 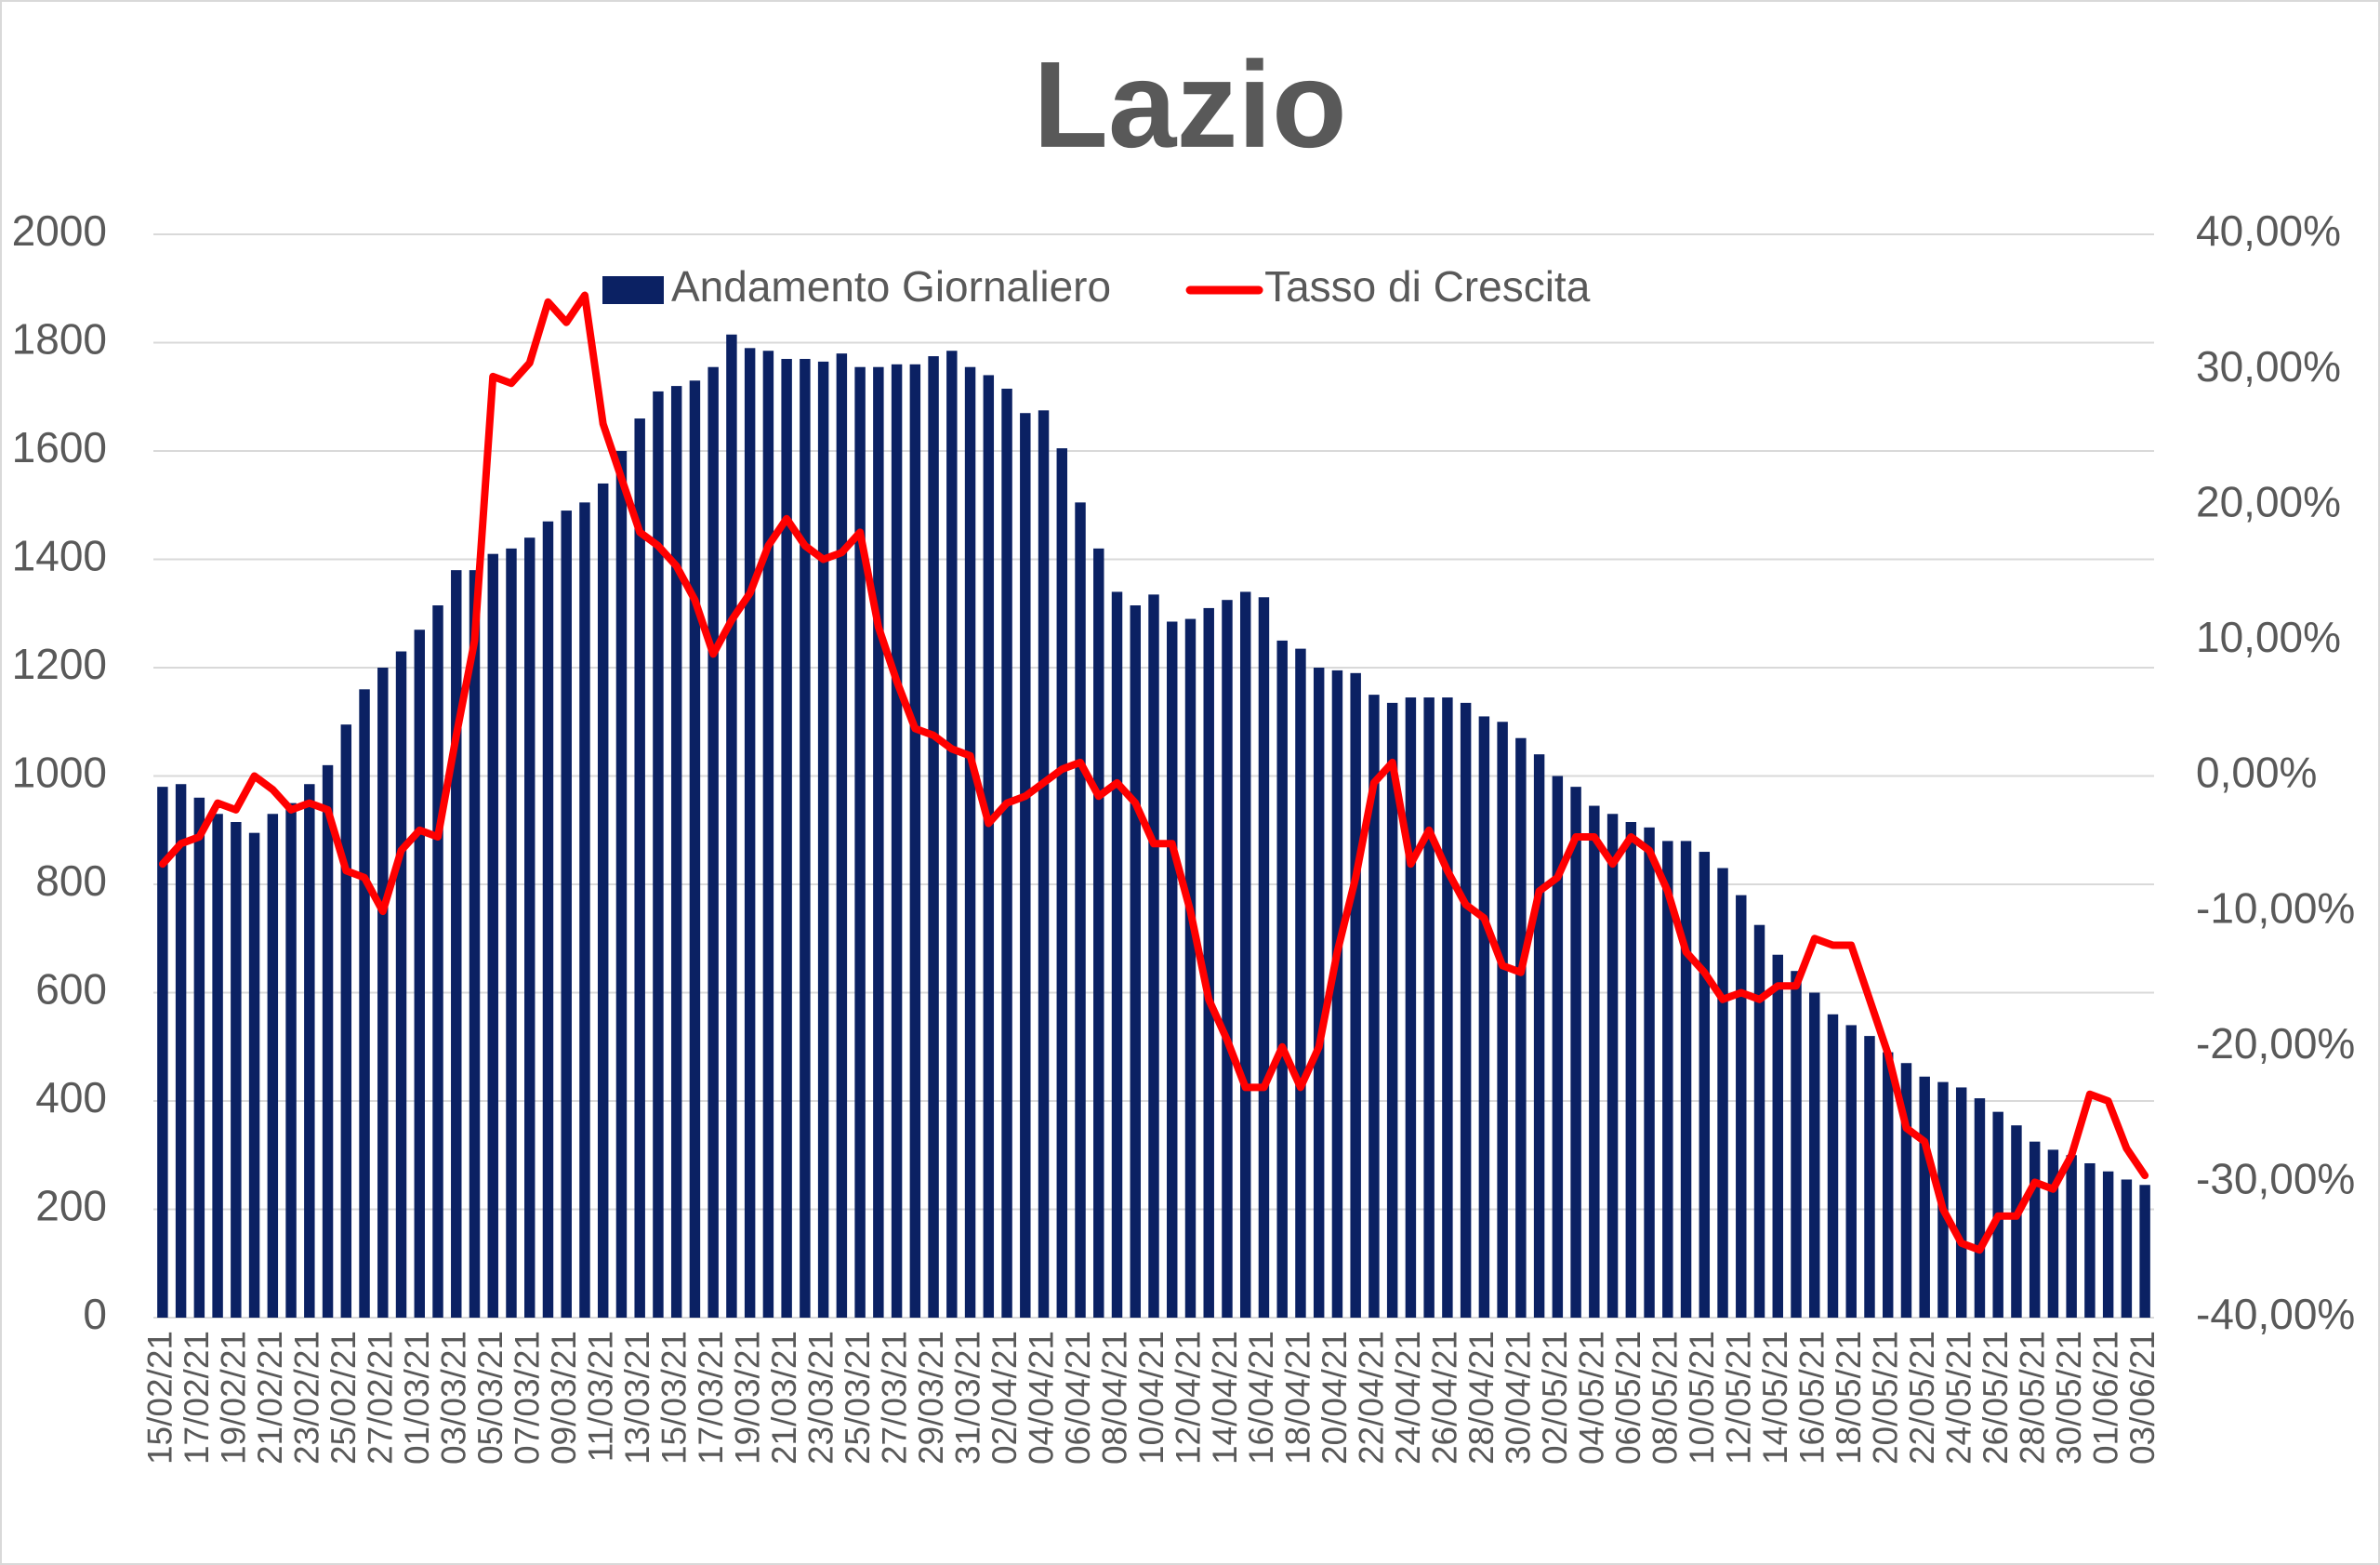 I want to click on x-tick-label: 21/03/21, so click(x=784, y=1398).